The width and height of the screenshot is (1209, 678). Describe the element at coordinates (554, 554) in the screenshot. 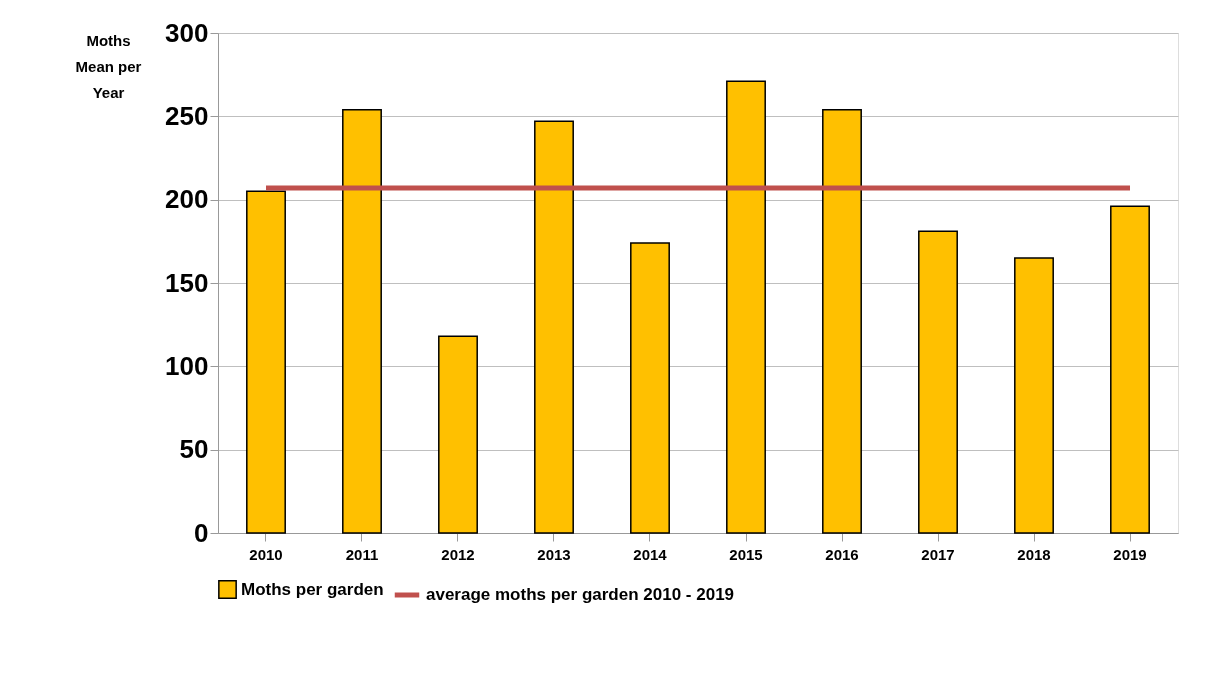

I see `x-tick-label: 2013` at that location.